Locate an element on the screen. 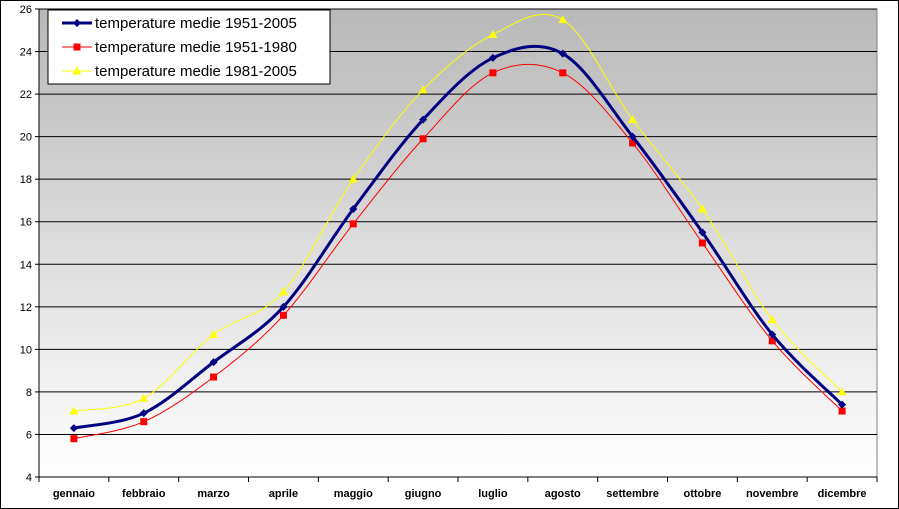 This screenshot has width=899, height=509. y-tick-label: 18 is located at coordinates (26, 180).